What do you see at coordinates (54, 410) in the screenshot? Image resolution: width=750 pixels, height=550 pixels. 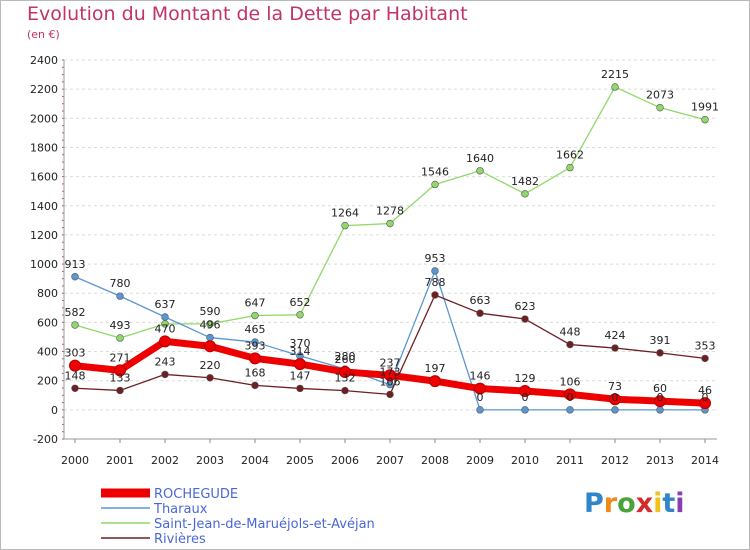 I see `y-tick-label: 0` at bounding box center [54, 410].